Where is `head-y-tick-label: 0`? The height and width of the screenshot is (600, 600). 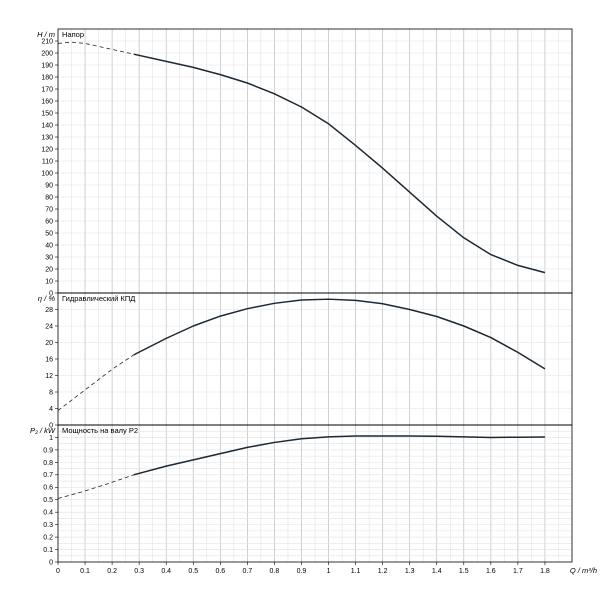
head-y-tick-label: 0 is located at coordinates (51, 293).